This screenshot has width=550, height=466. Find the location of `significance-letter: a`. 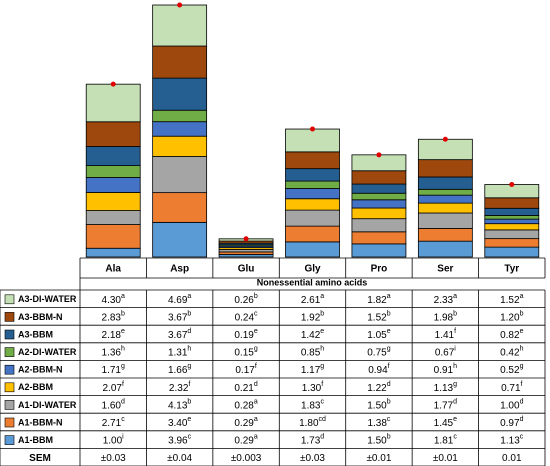

significance-letter: a is located at coordinates (189, 296).